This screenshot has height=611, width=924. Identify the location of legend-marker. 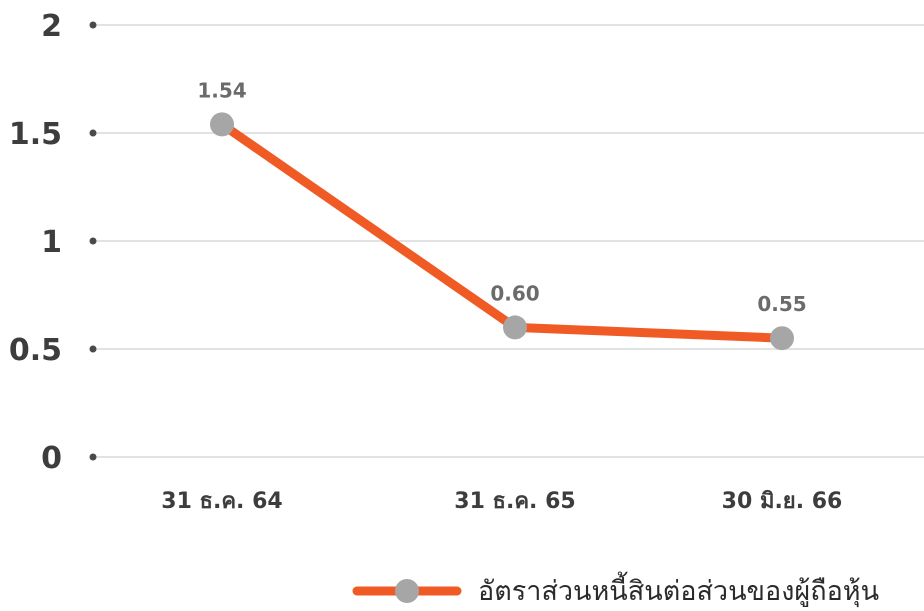
(407, 591).